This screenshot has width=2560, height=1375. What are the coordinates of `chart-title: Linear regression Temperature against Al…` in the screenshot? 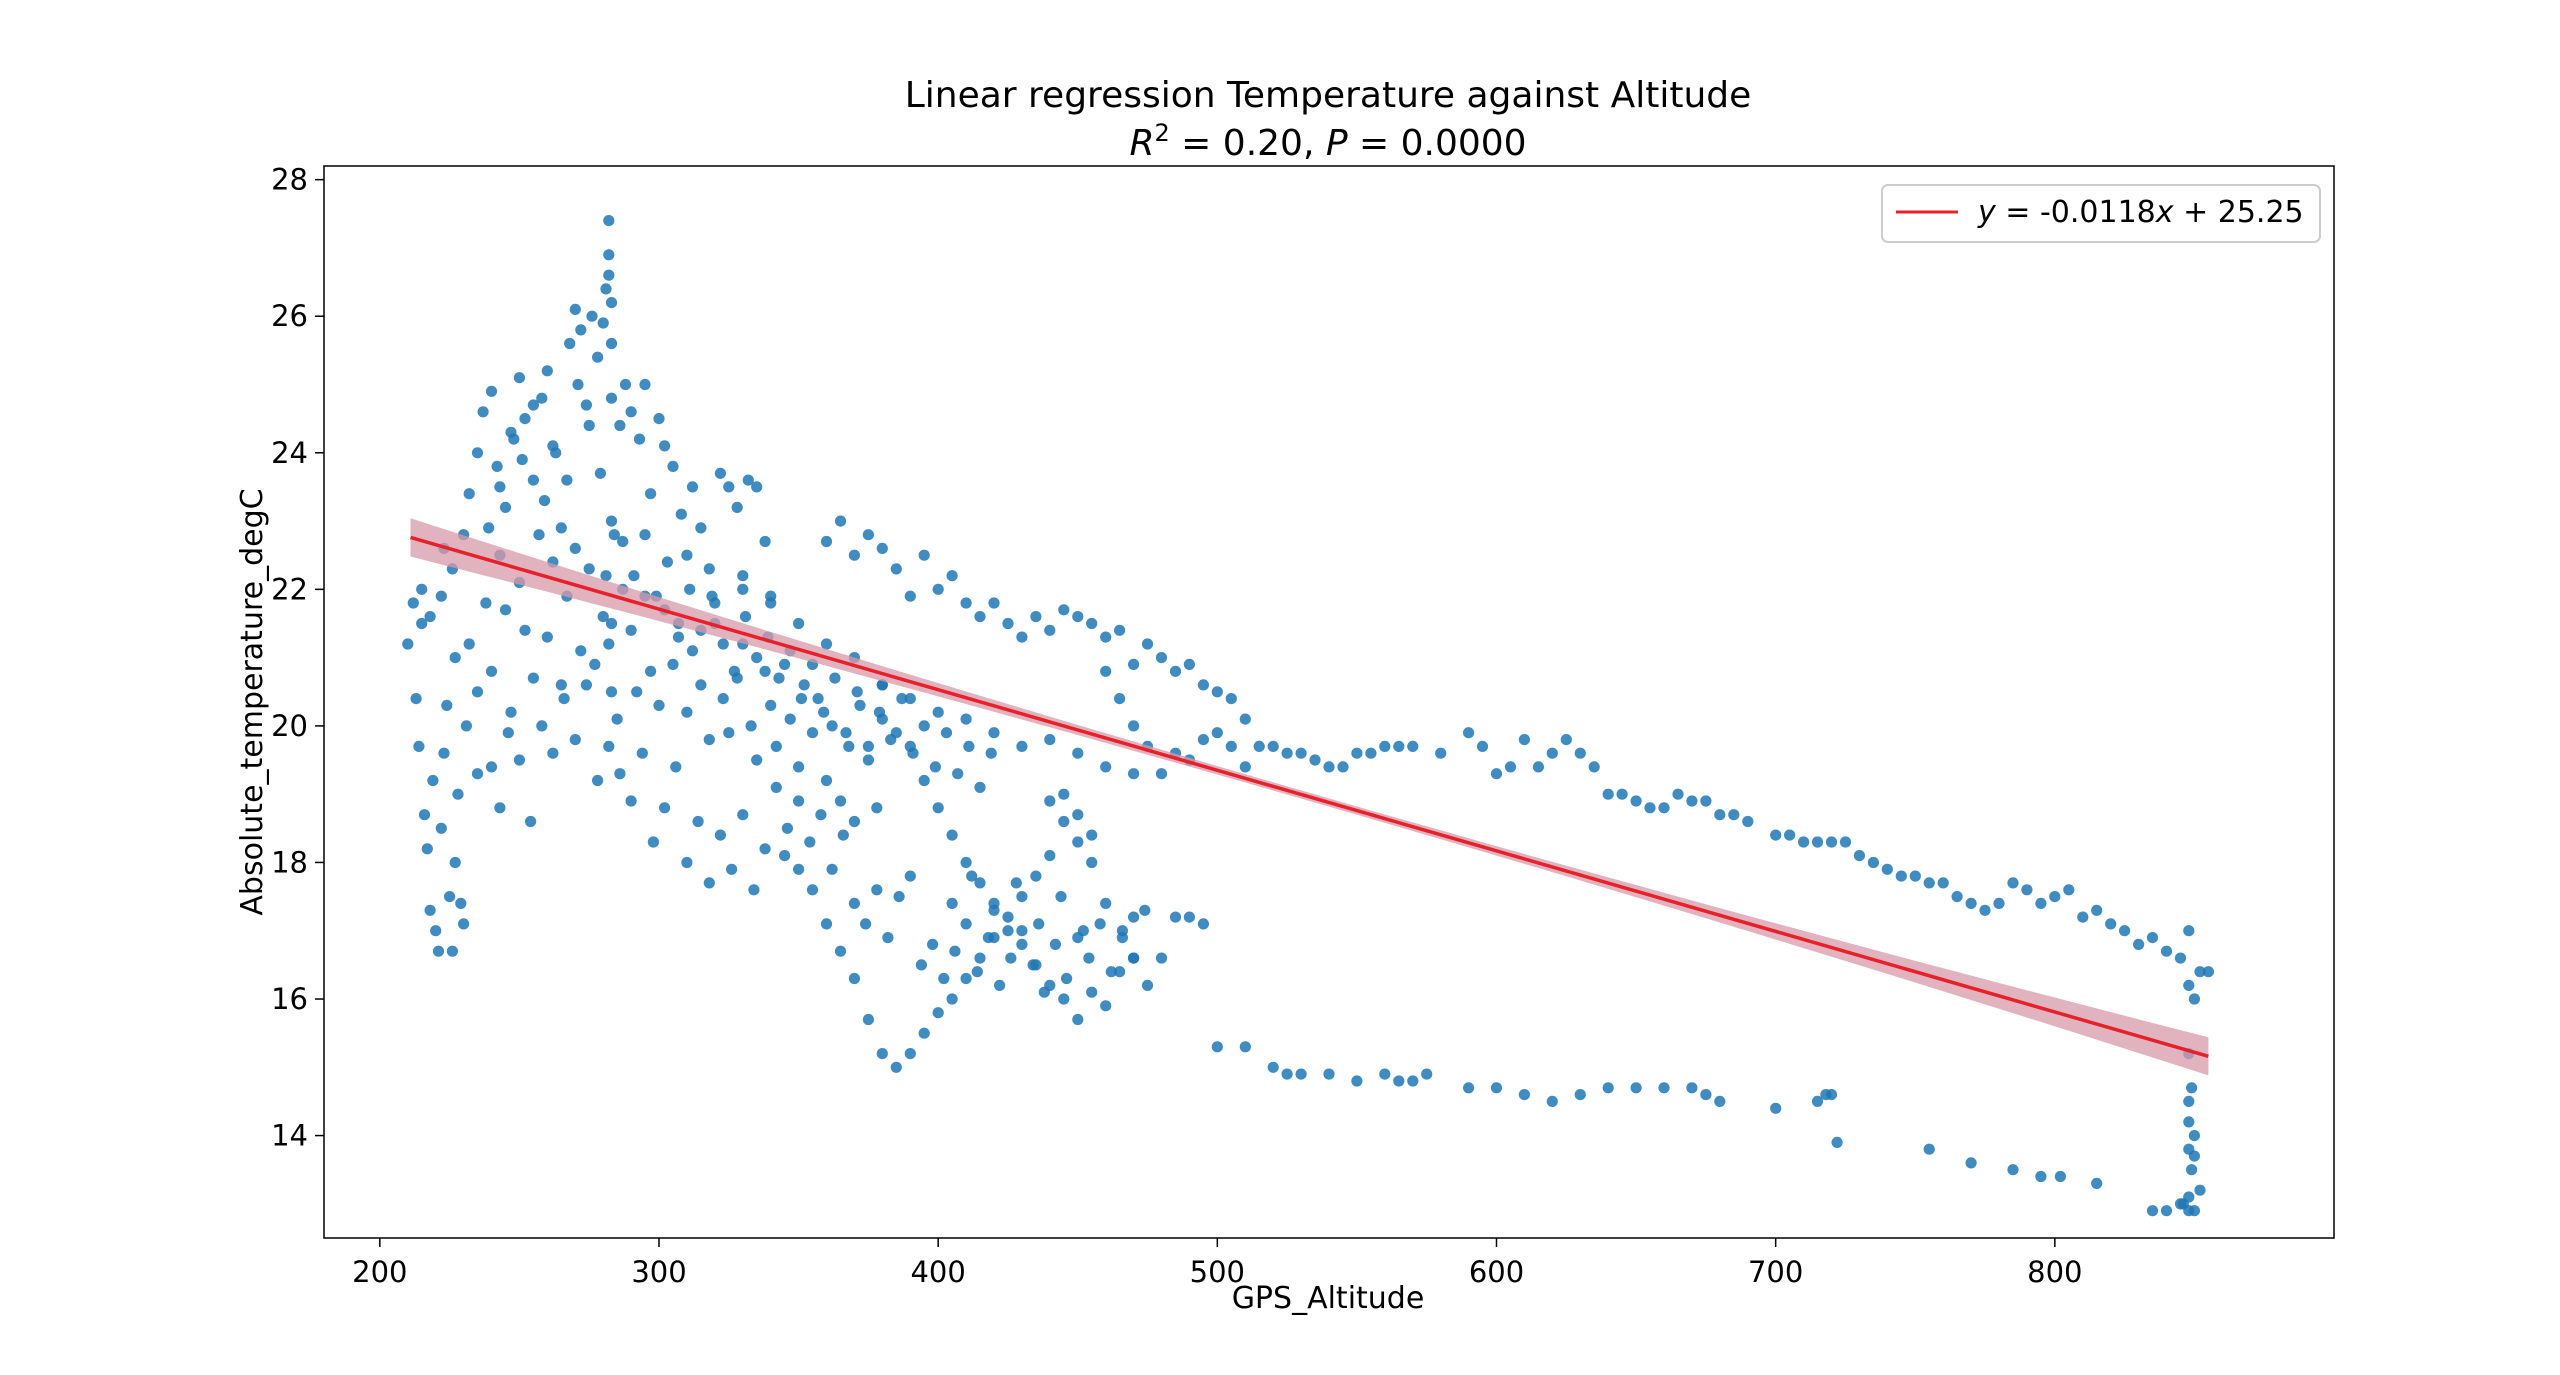 It's located at (1328, 95).